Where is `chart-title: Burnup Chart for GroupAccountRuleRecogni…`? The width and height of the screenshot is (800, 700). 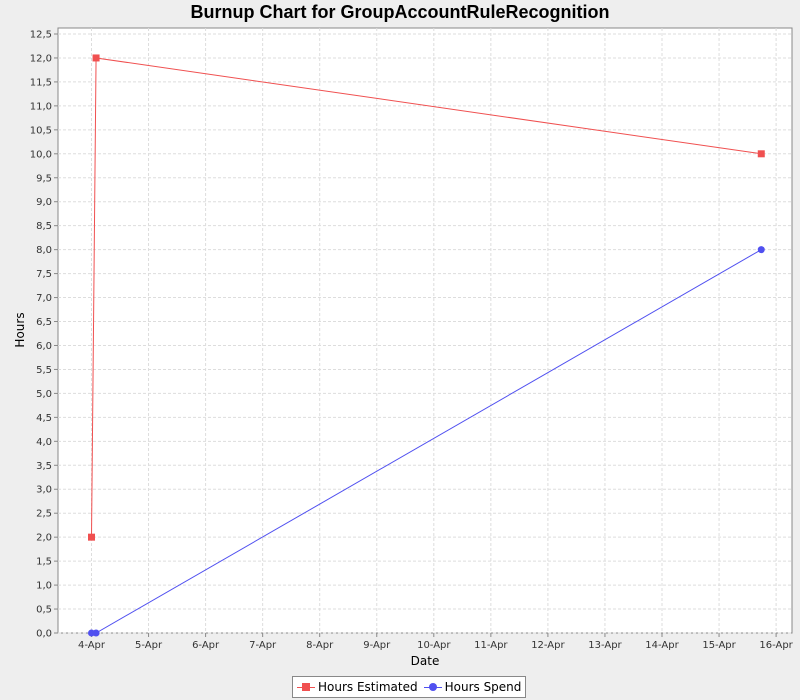 chart-title: Burnup Chart for GroupAccountRuleRecogni… is located at coordinates (400, 12).